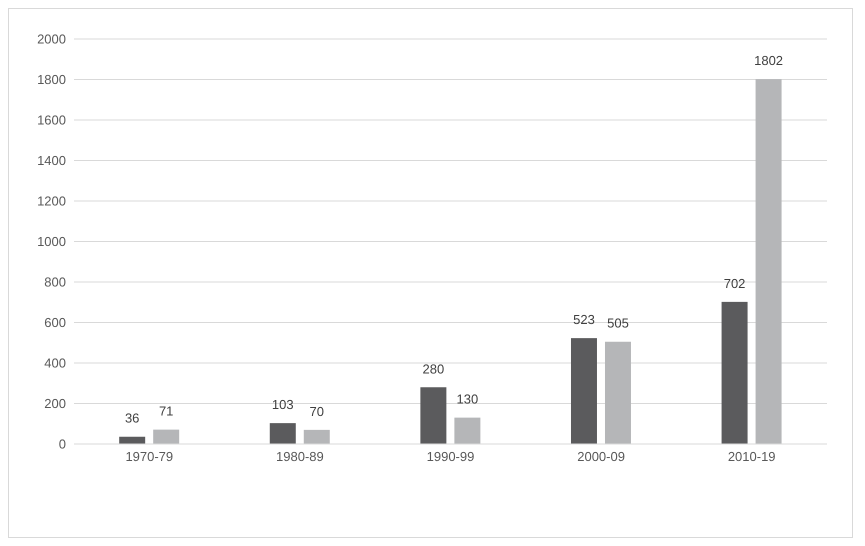 Image resolution: width=865 pixels, height=546 pixels. What do you see at coordinates (55, 282) in the screenshot?
I see `y-tick-label: 800` at bounding box center [55, 282].